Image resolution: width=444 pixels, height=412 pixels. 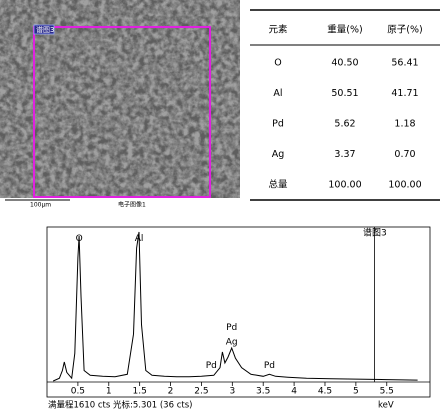 What do you see at coordinates (201, 392) in the screenshot?
I see `x-tick-label: 2.5` at bounding box center [201, 392].